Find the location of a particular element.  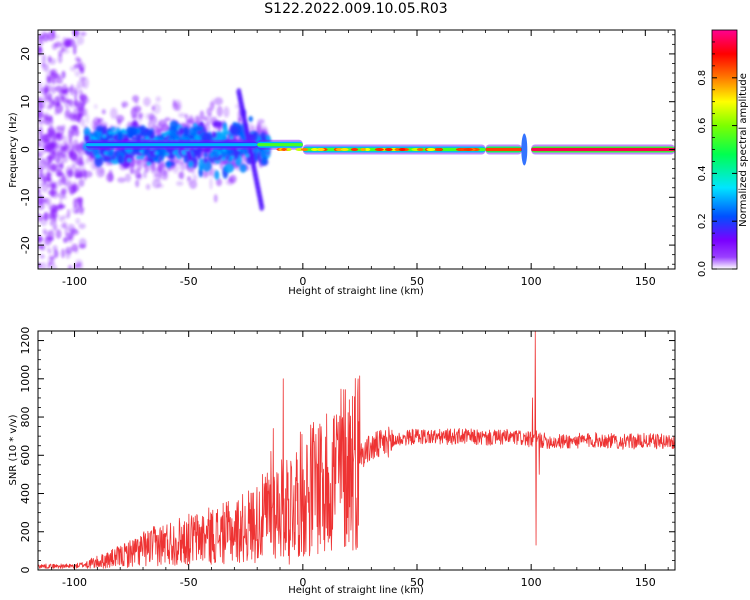

x-tick-label: 0 is located at coordinates (302, 582).